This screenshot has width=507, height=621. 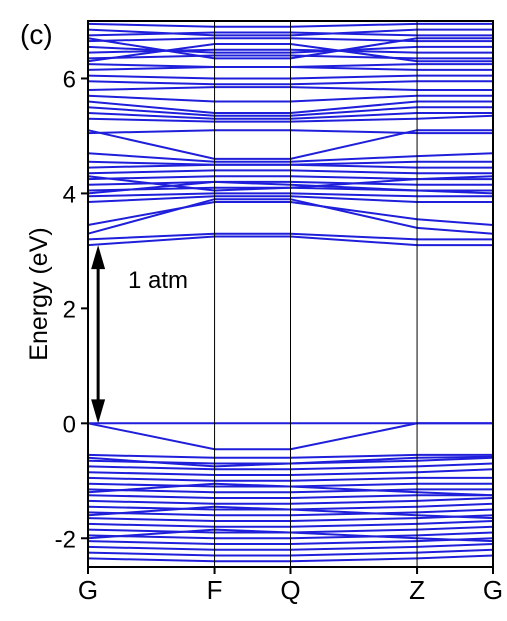 What do you see at coordinates (290, 590) in the screenshot?
I see `x-tick-label: Q` at bounding box center [290, 590].